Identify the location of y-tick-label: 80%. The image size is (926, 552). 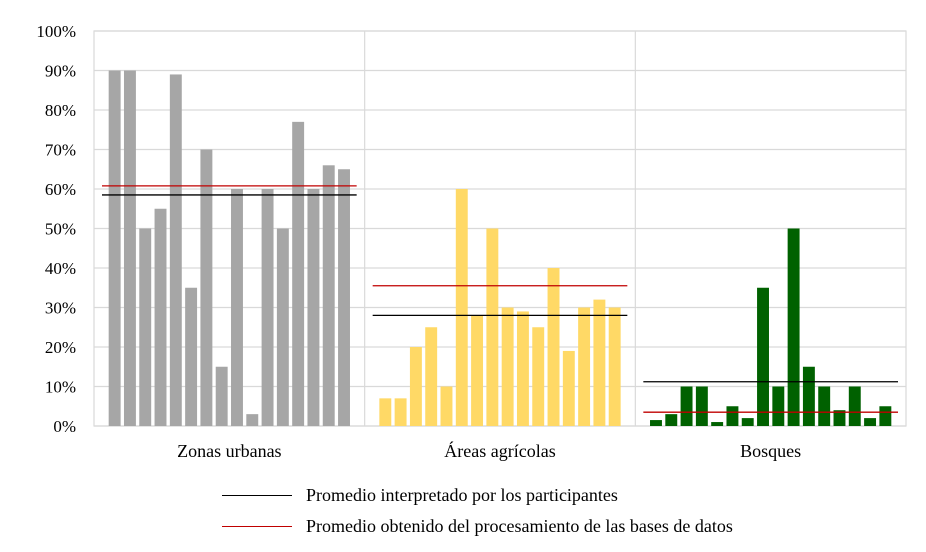
(60, 110).